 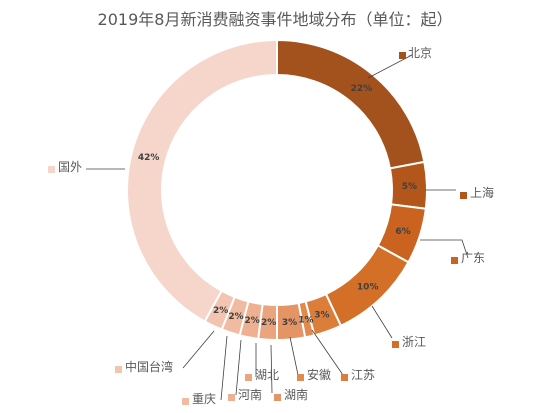 I want to click on category-label-3: 广东, so click(x=473, y=258).